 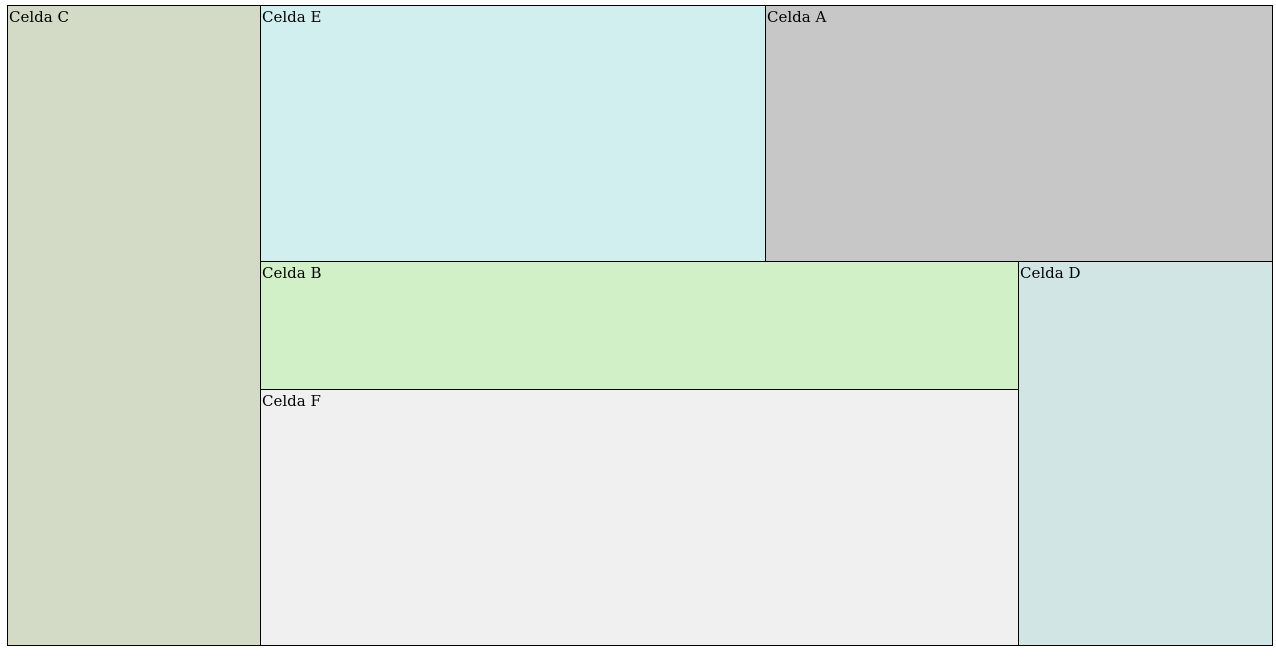 I want to click on cell-d-label: Celda D, so click(x=1050, y=273).